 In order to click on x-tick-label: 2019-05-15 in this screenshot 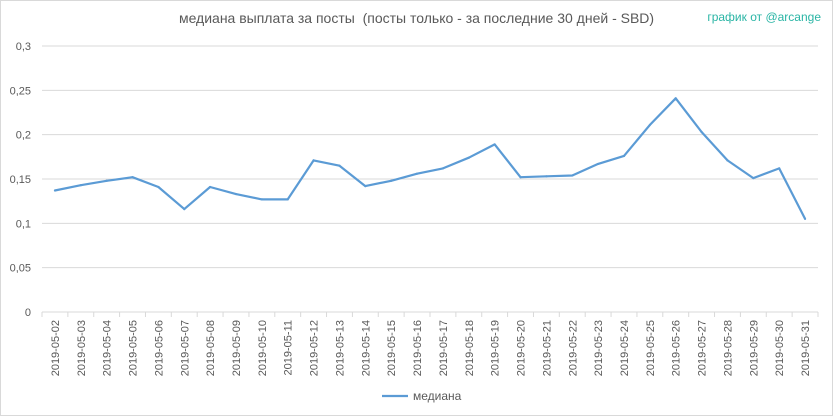, I will do `click(392, 348)`.